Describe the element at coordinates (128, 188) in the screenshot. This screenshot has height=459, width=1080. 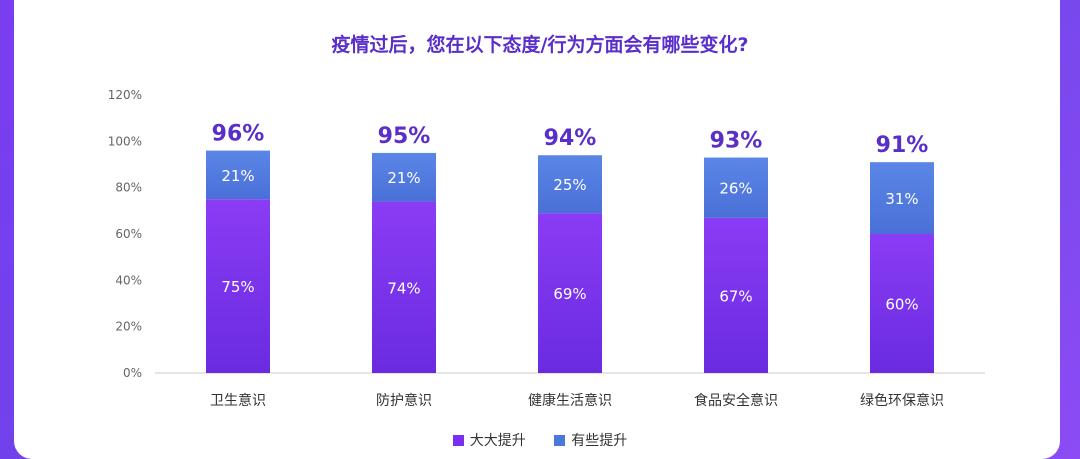
I see `y-tick-label-4: 80%` at that location.